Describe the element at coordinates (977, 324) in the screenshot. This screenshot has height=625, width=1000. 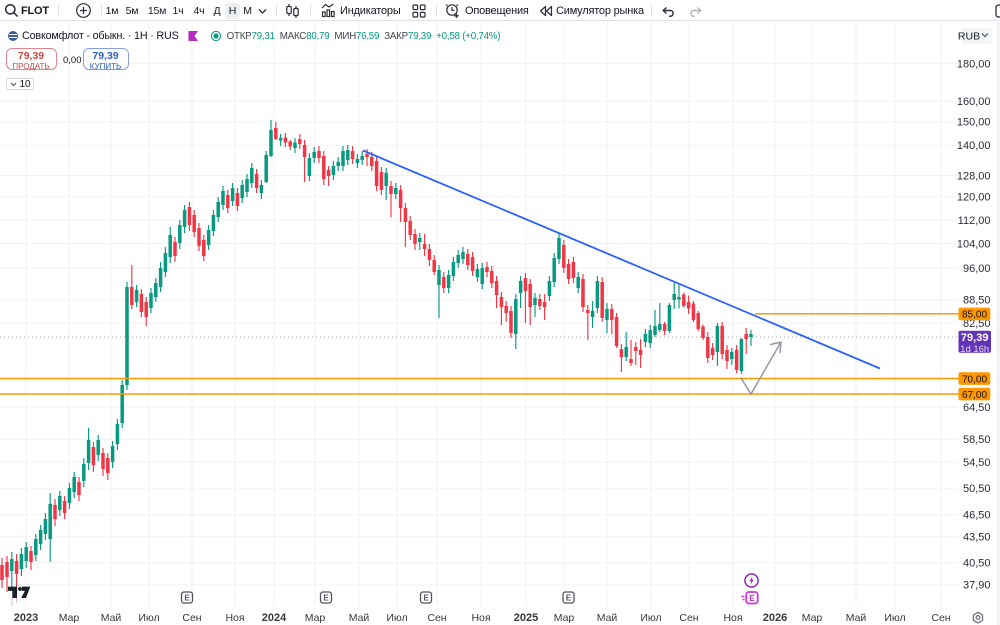
I see `svg-text: 82,50` at that location.